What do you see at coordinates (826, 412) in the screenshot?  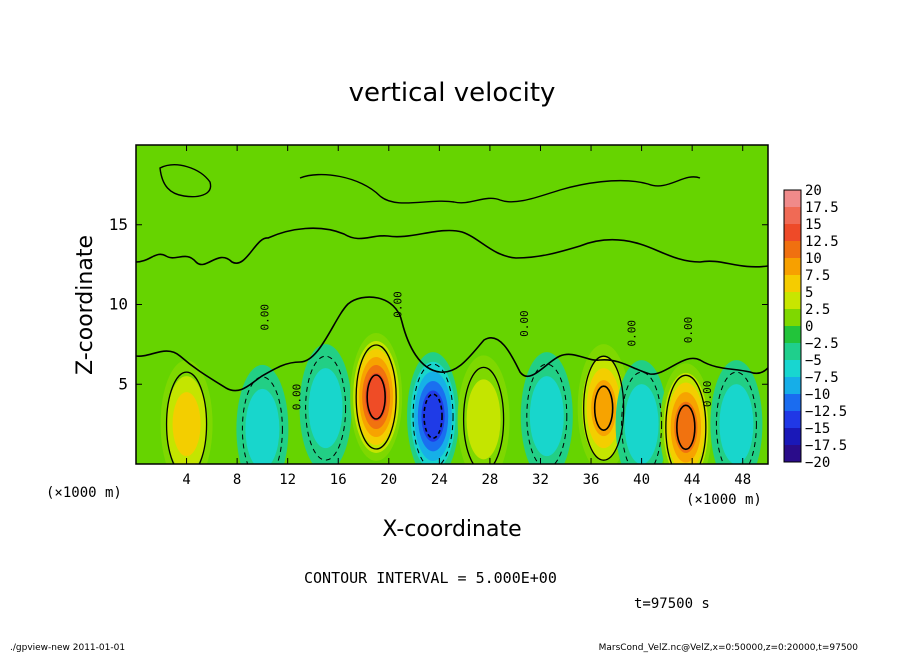 I see `colorbar-label: −12.5` at bounding box center [826, 412].